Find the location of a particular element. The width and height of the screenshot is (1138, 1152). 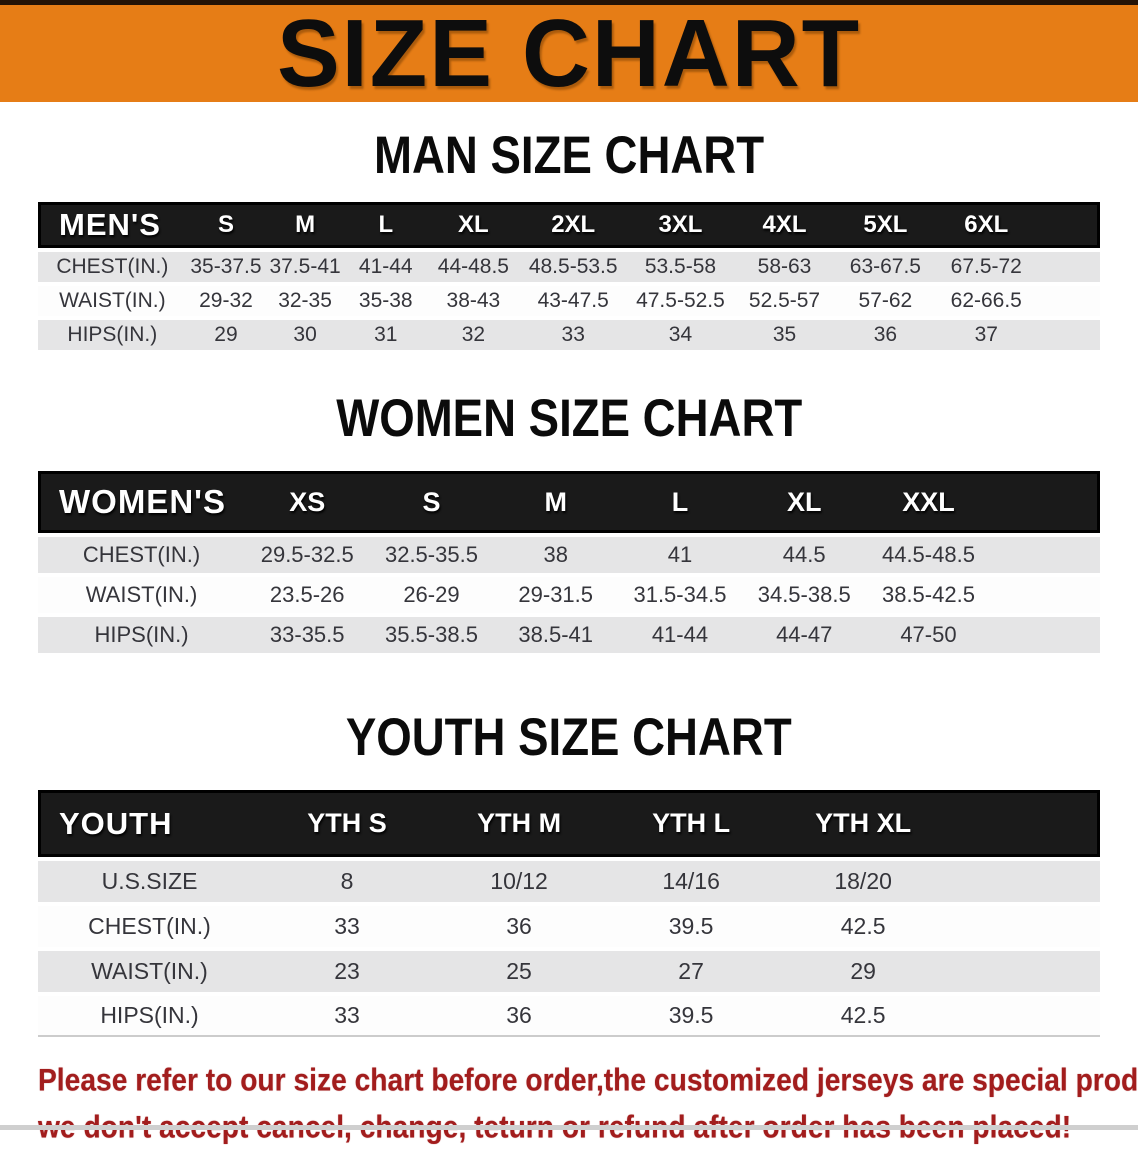

value-cell: 34 is located at coordinates (680, 333).